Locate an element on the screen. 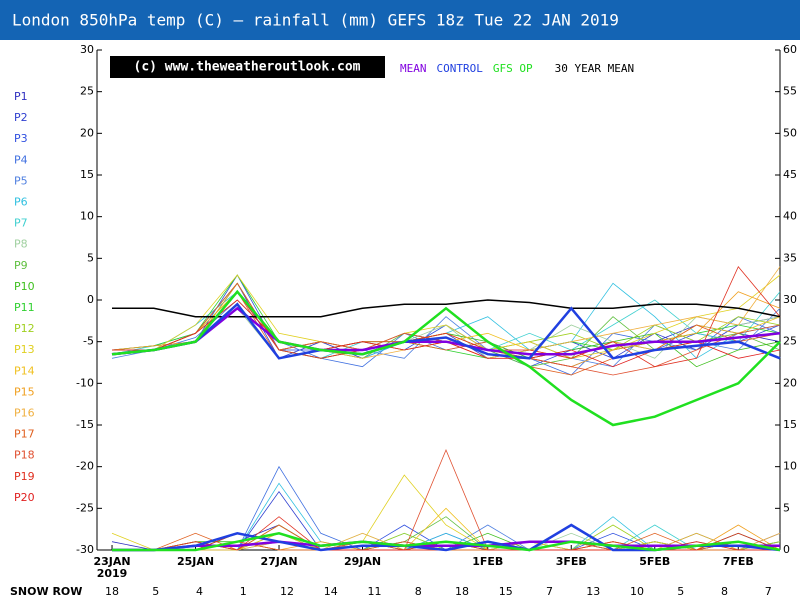  snow-row-label: SNOW ROW is located at coordinates (46, 591).